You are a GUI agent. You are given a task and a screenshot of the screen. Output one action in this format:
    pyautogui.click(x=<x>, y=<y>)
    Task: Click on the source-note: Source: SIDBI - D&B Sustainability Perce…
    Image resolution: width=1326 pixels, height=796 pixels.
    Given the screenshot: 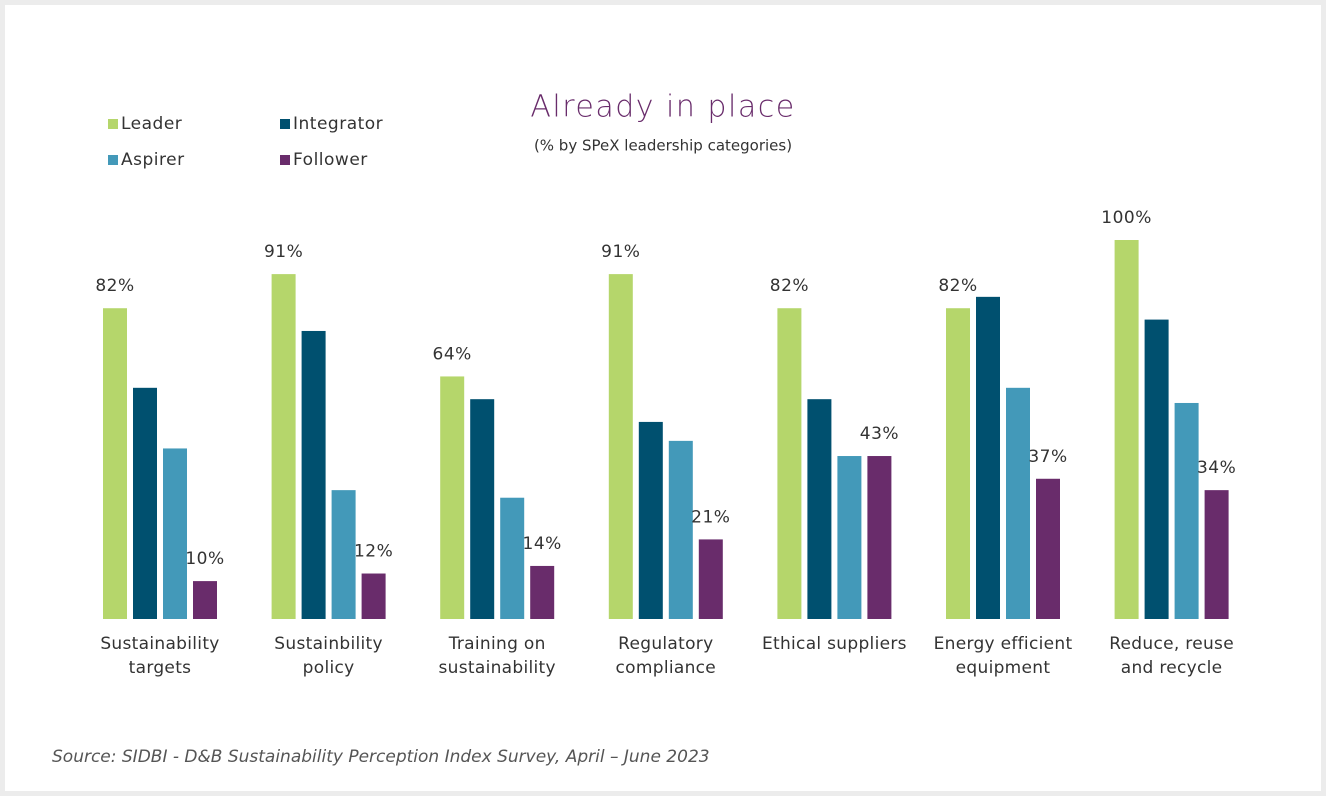 What is the action you would take?
    pyautogui.click(x=381, y=757)
    